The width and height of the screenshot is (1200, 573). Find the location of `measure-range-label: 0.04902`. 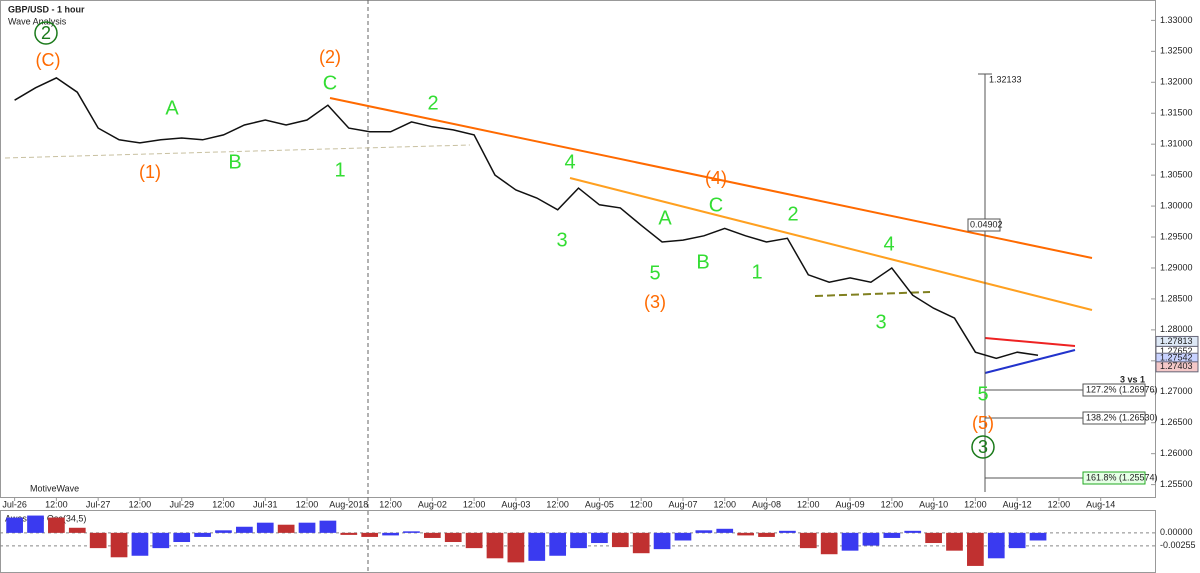

measure-range-label: 0.04902 is located at coordinates (986, 224).